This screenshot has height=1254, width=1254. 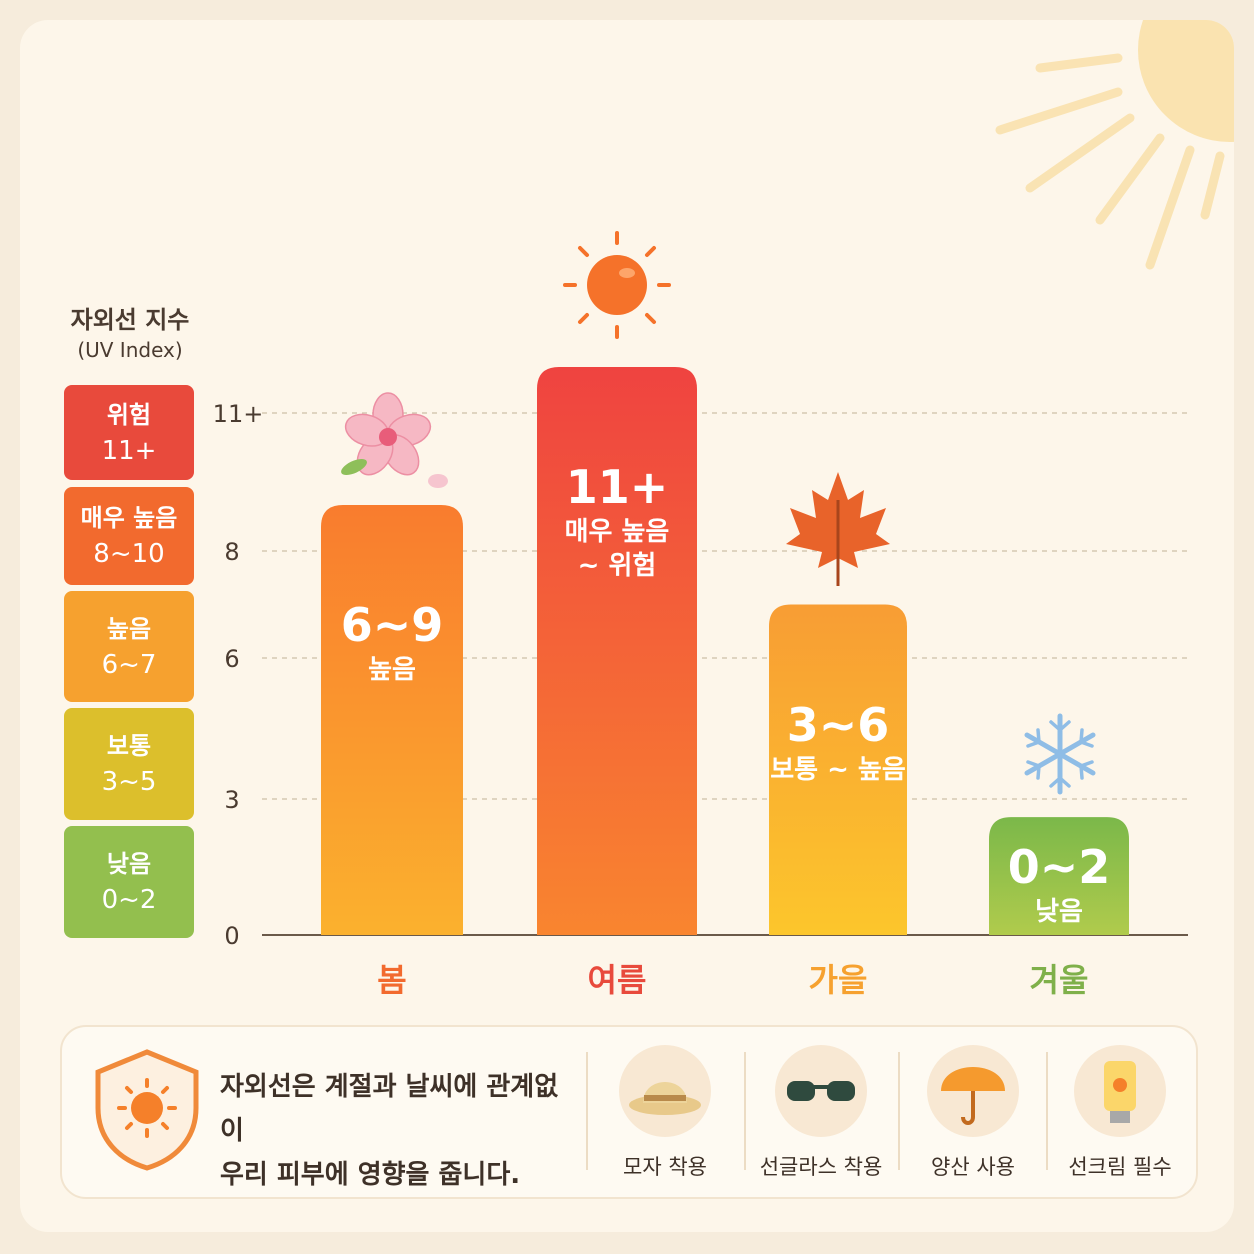 What do you see at coordinates (1120, 1167) in the screenshot?
I see `tip-item-label: 선크림 필수` at bounding box center [1120, 1167].